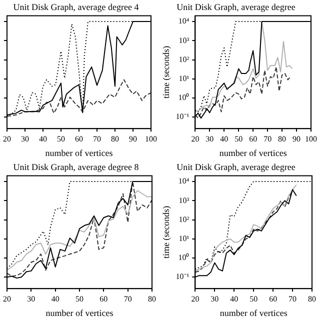 The width and height of the screenshot is (320, 320). I want to click on line-series, so click(243, 92).